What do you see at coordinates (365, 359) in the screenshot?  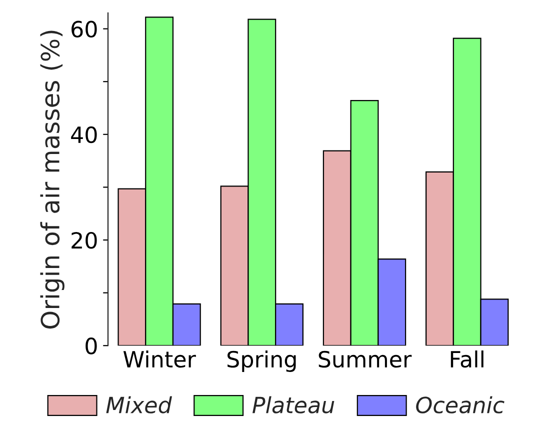 I see `x-tick-label: Summer` at bounding box center [365, 359].